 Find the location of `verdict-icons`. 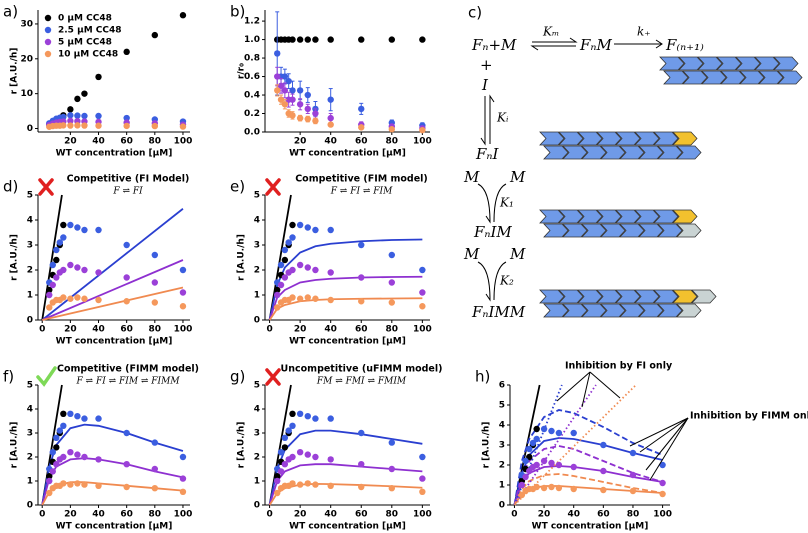

verdict-icons is located at coordinates (158, 282).